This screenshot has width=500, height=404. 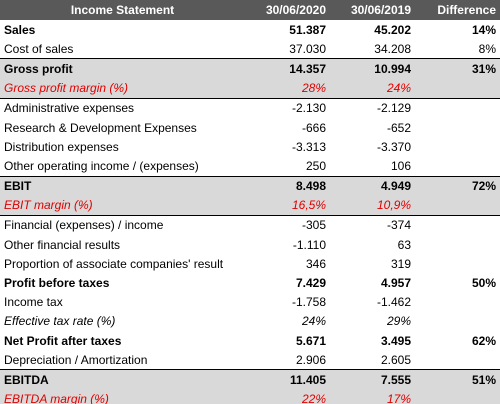 I want to click on table-row: Financial (expenses) / income -305 -374, so click(x=250, y=225).